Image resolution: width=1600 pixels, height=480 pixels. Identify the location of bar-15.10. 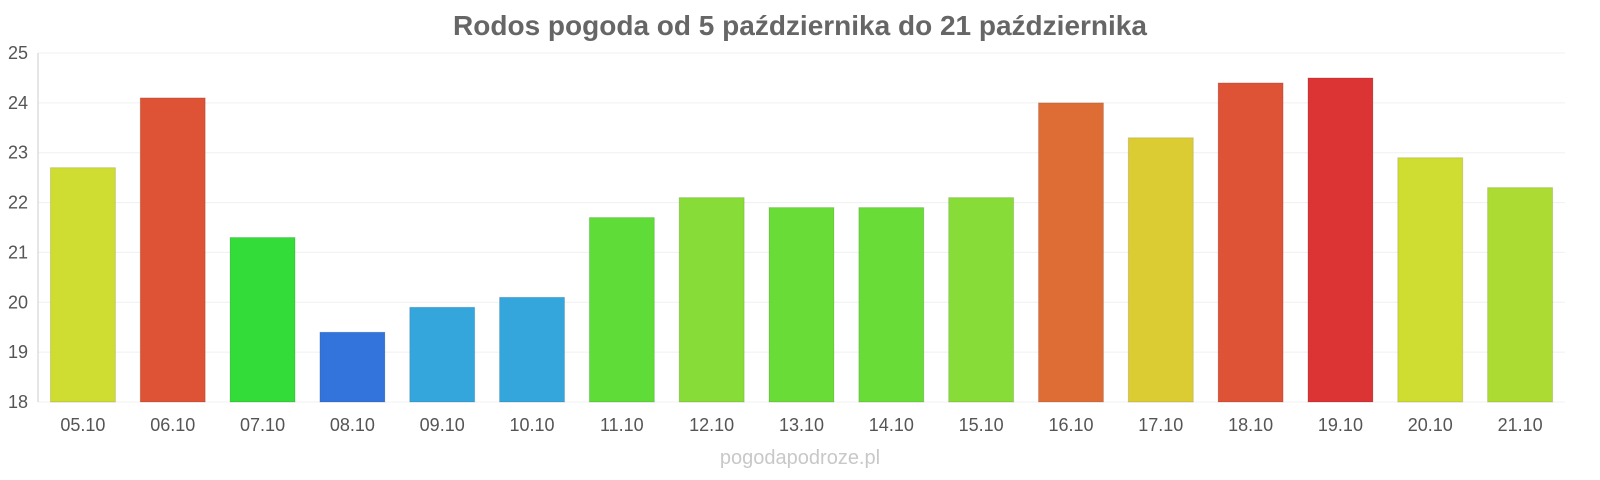
(981, 300).